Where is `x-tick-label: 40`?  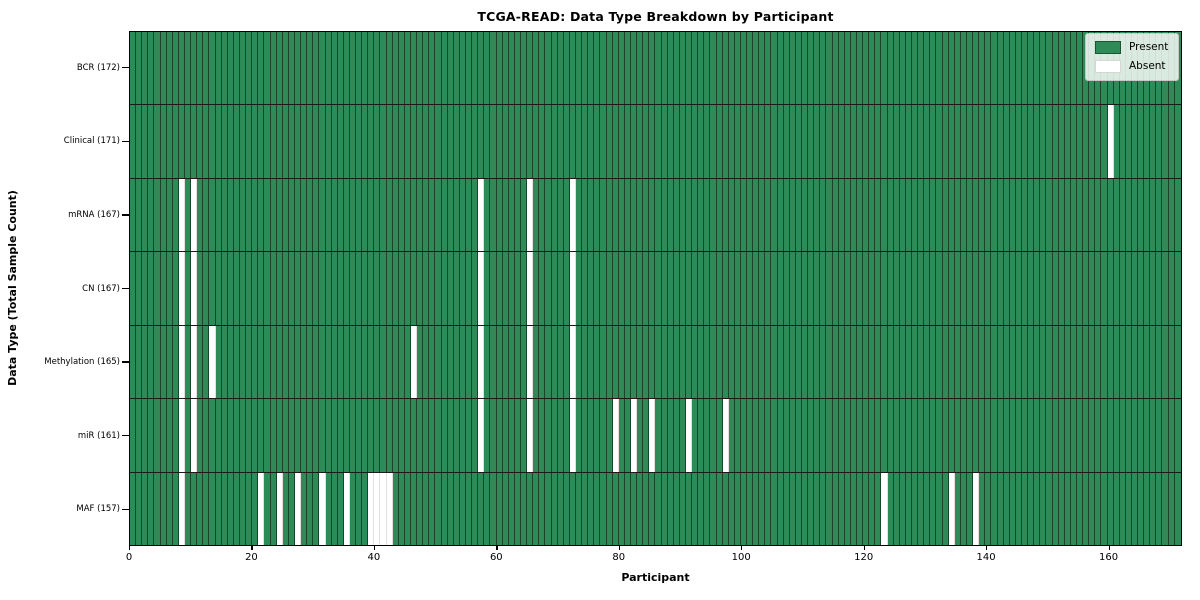
x-tick-label: 40 is located at coordinates (374, 557).